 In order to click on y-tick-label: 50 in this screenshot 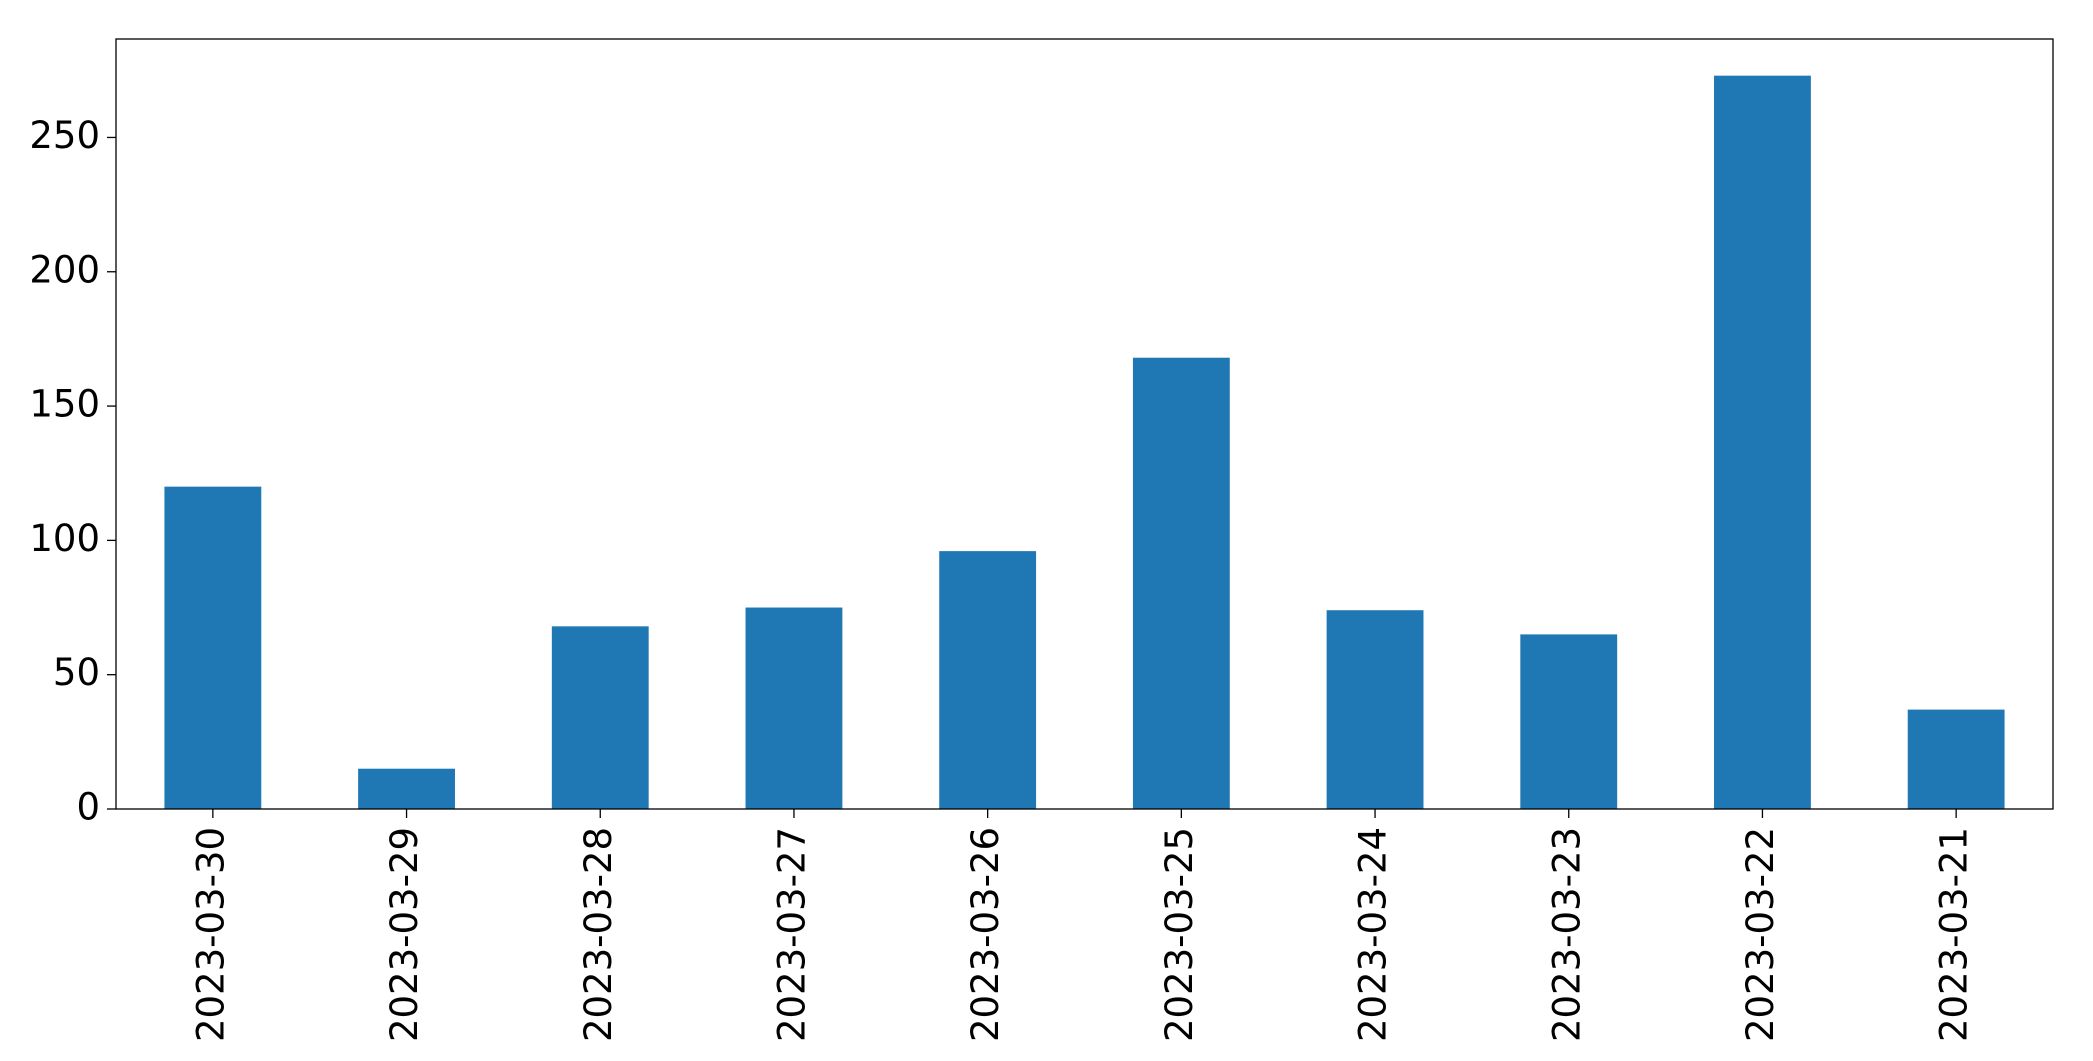, I will do `click(76, 672)`.